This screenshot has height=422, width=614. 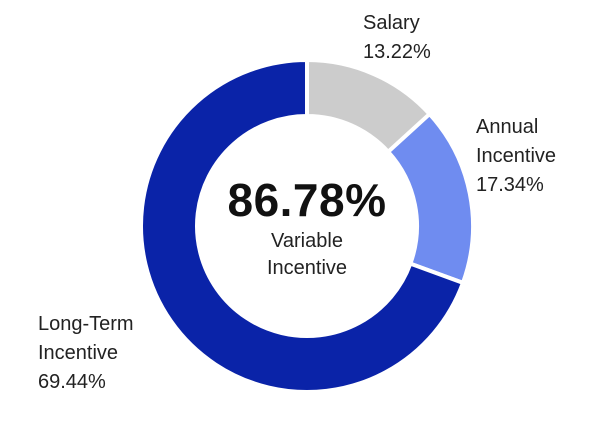 I want to click on center-caption-line1: Variable, so click(x=307, y=241).